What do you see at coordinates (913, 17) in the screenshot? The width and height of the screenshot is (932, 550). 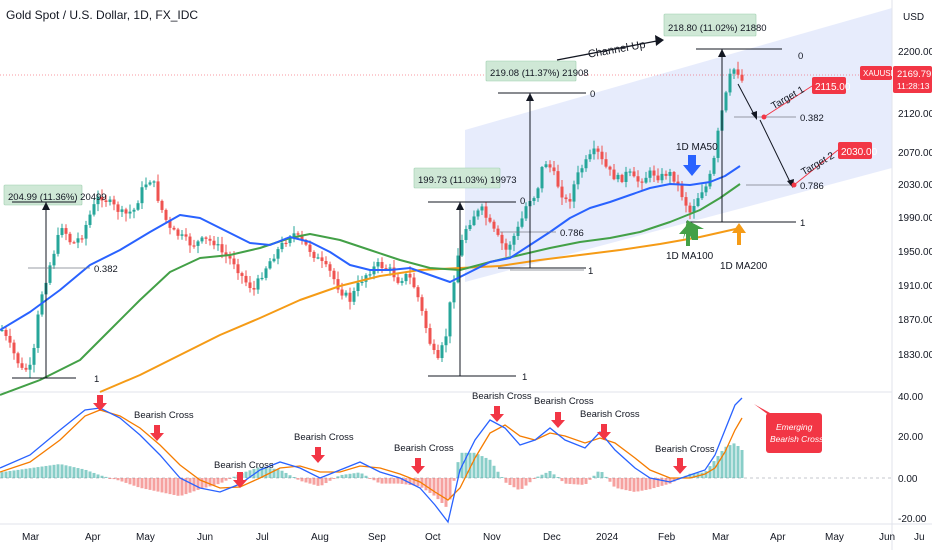 I see `price-axis-currency: USD` at bounding box center [913, 17].